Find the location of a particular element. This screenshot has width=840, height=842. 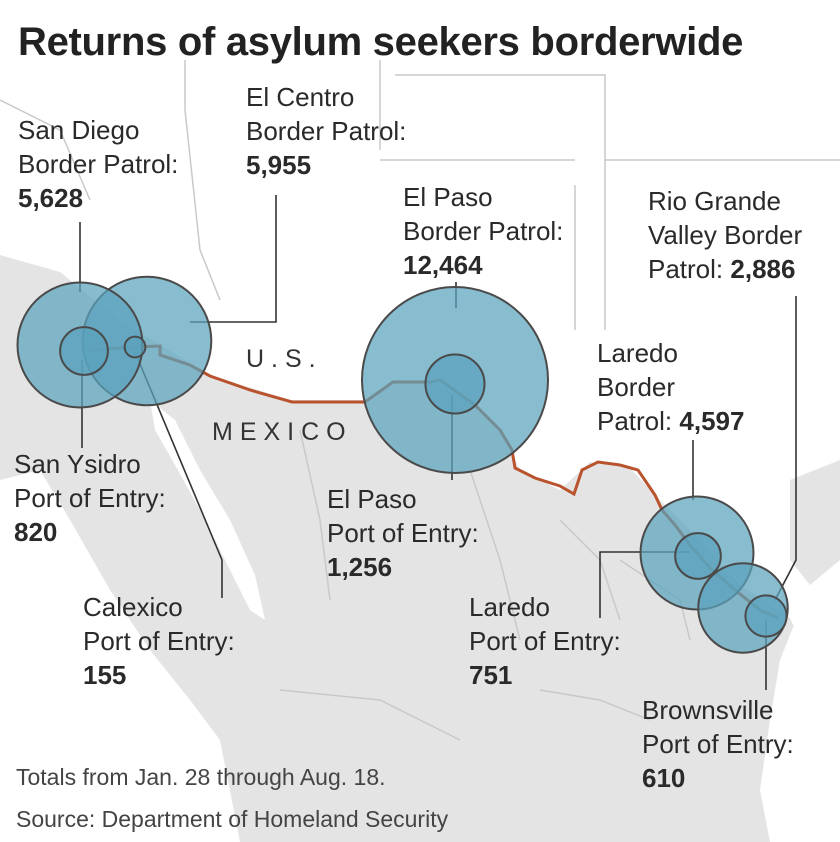

value-el-centro-bp: 5,955 is located at coordinates (279, 165).